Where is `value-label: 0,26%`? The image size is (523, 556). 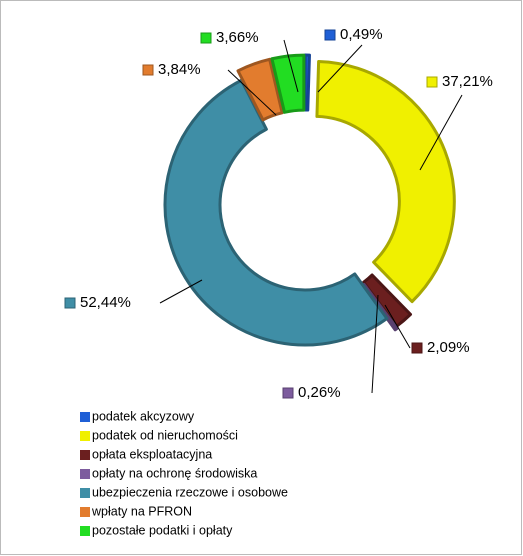
value-label: 0,26% is located at coordinates (319, 392).